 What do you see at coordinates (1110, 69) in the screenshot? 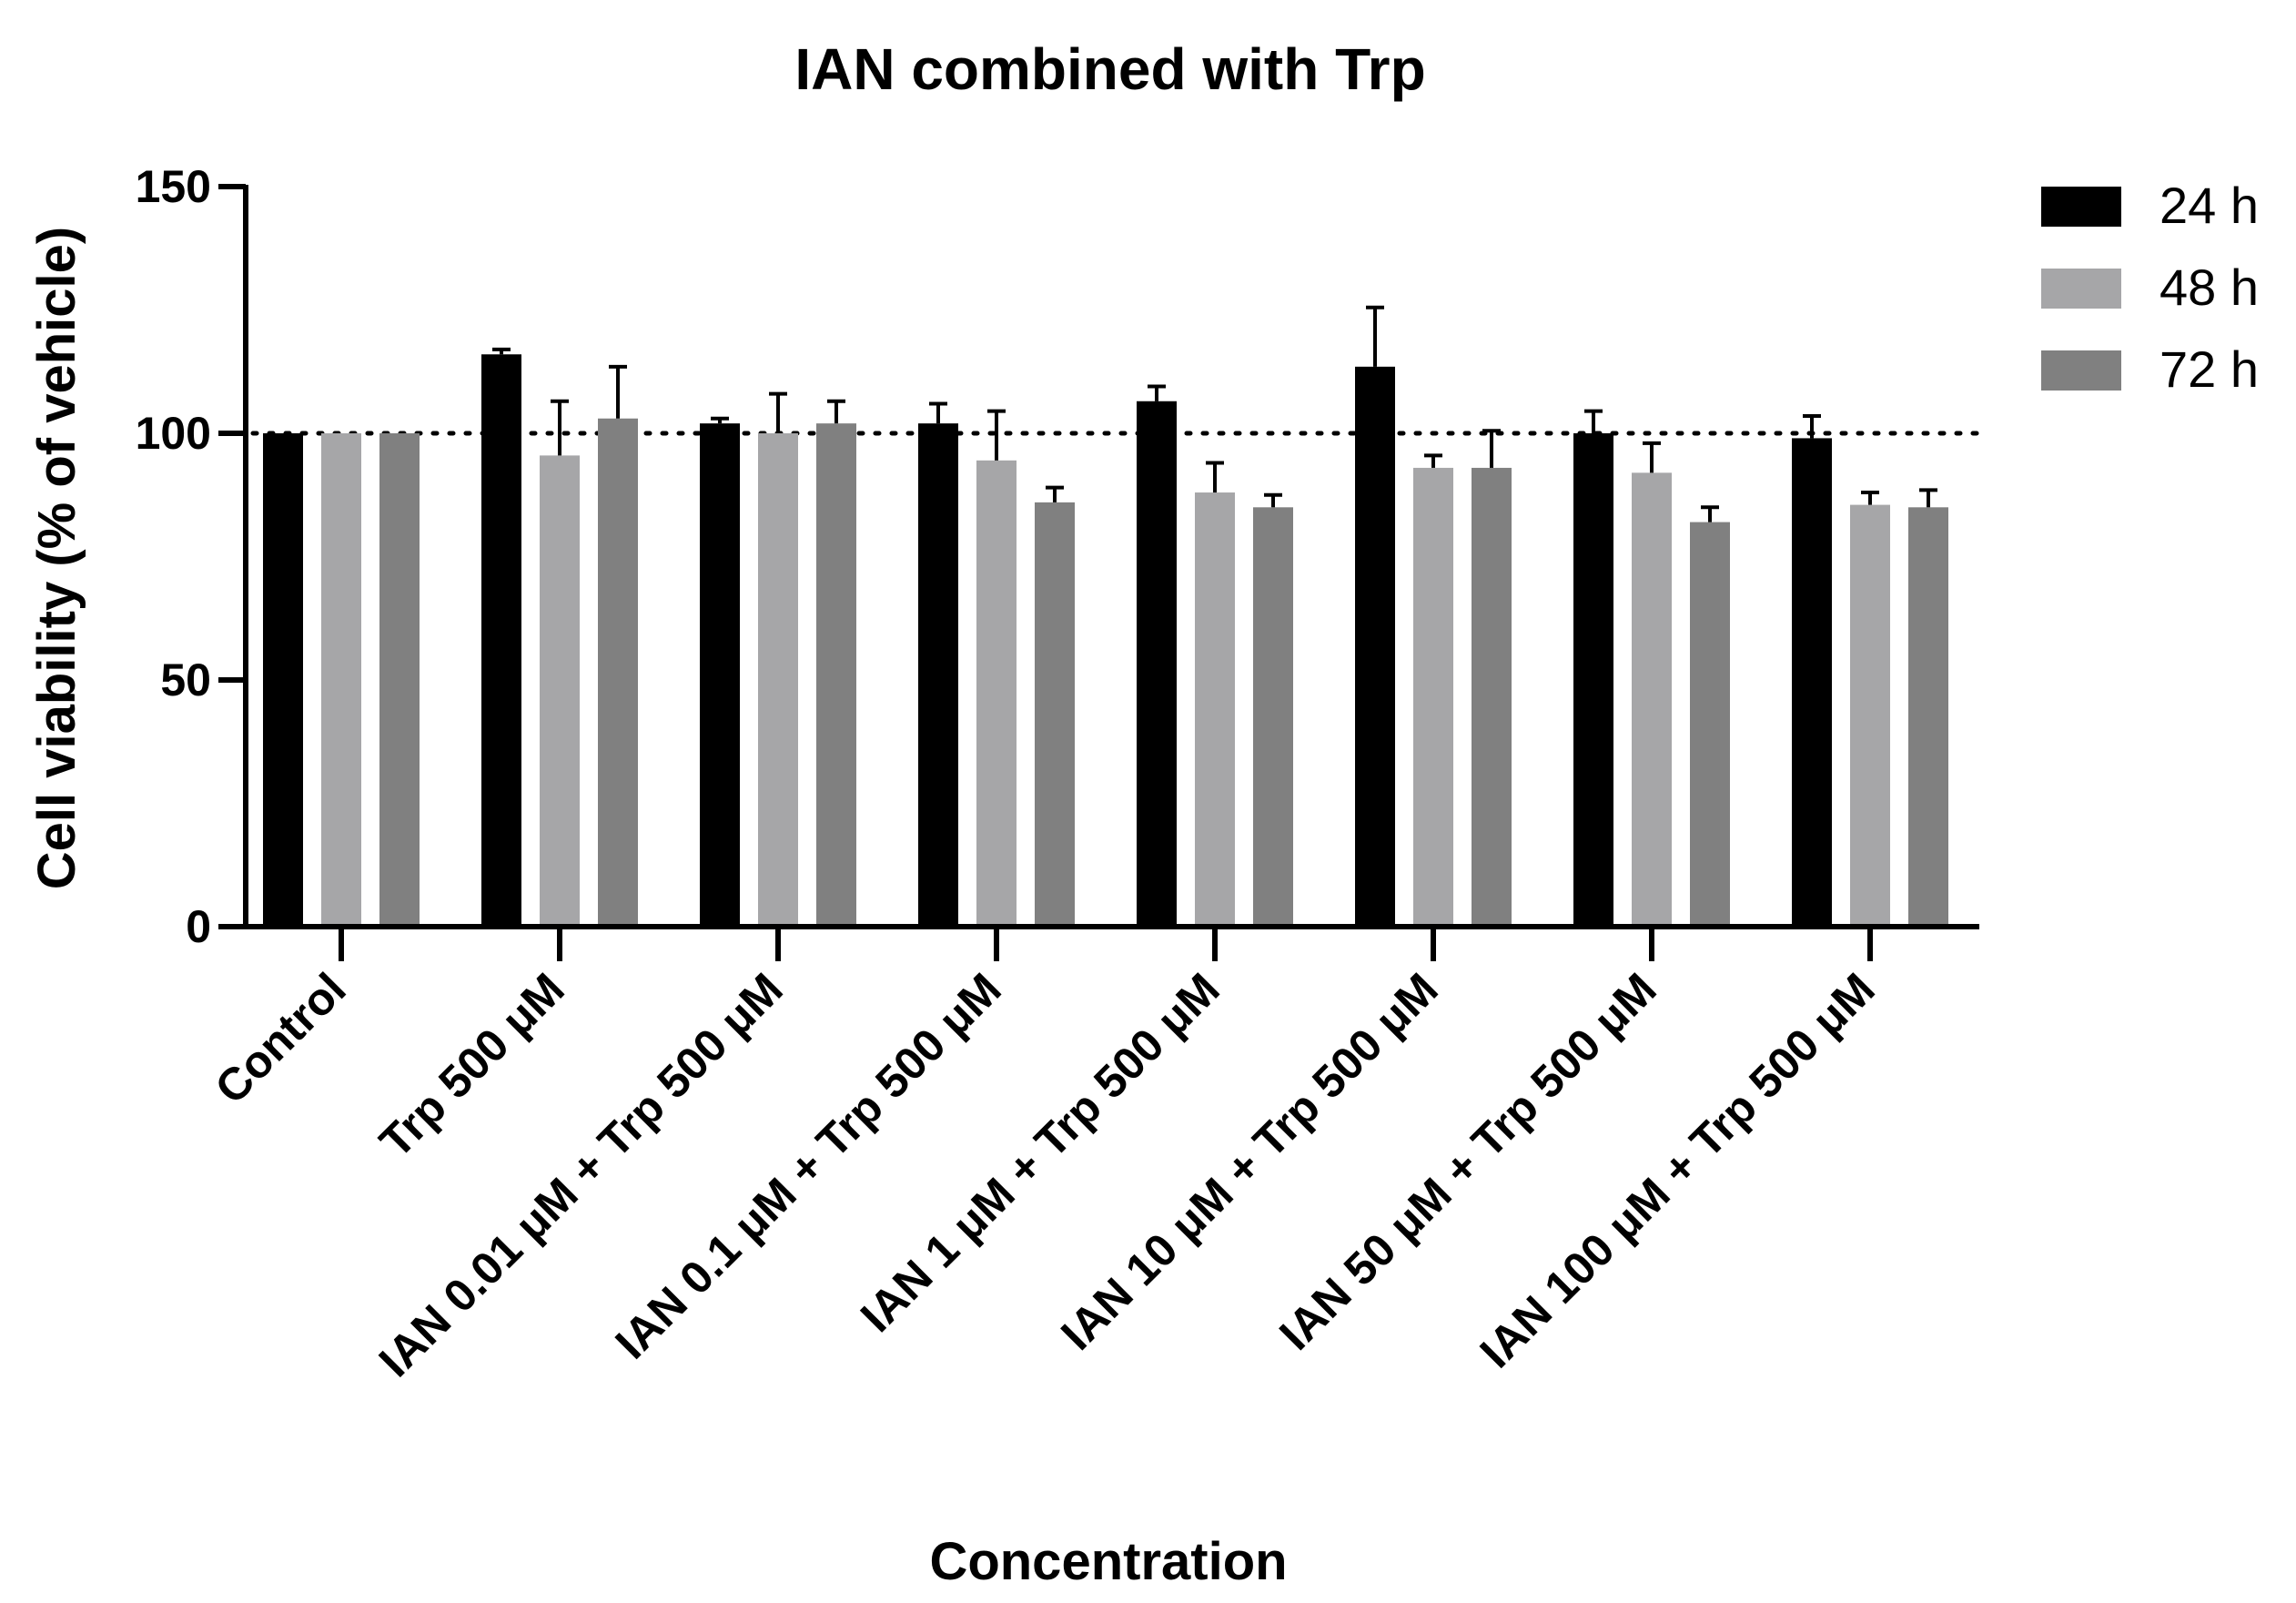
I see `chart-title: IAN combined with Trp` at bounding box center [1110, 69].